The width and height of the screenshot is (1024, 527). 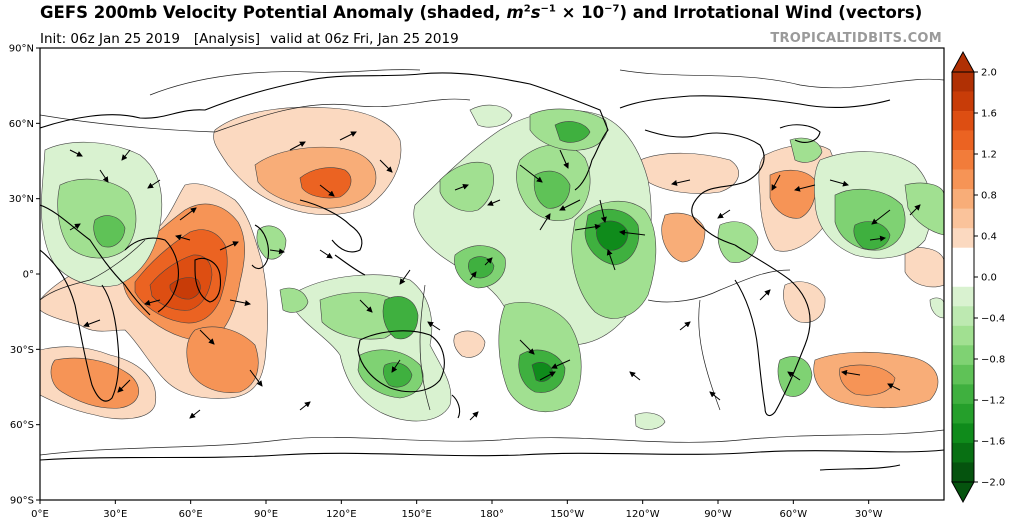 I want to click on colorbar-tick-label: −1.2, so click(x=993, y=401).